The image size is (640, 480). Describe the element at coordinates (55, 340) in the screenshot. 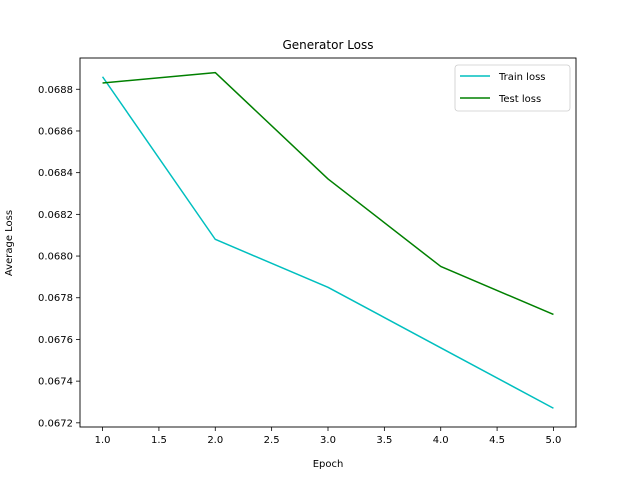

I see `y-tick-label: 0.0676` at that location.